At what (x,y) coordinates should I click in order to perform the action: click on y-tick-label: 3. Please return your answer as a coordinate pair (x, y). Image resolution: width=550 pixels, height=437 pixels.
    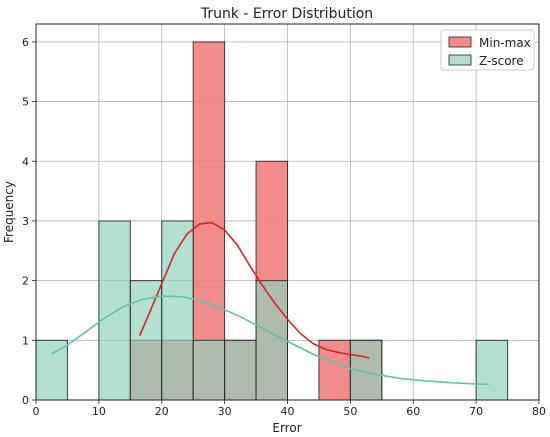
    Looking at the image, I should click on (25, 221).